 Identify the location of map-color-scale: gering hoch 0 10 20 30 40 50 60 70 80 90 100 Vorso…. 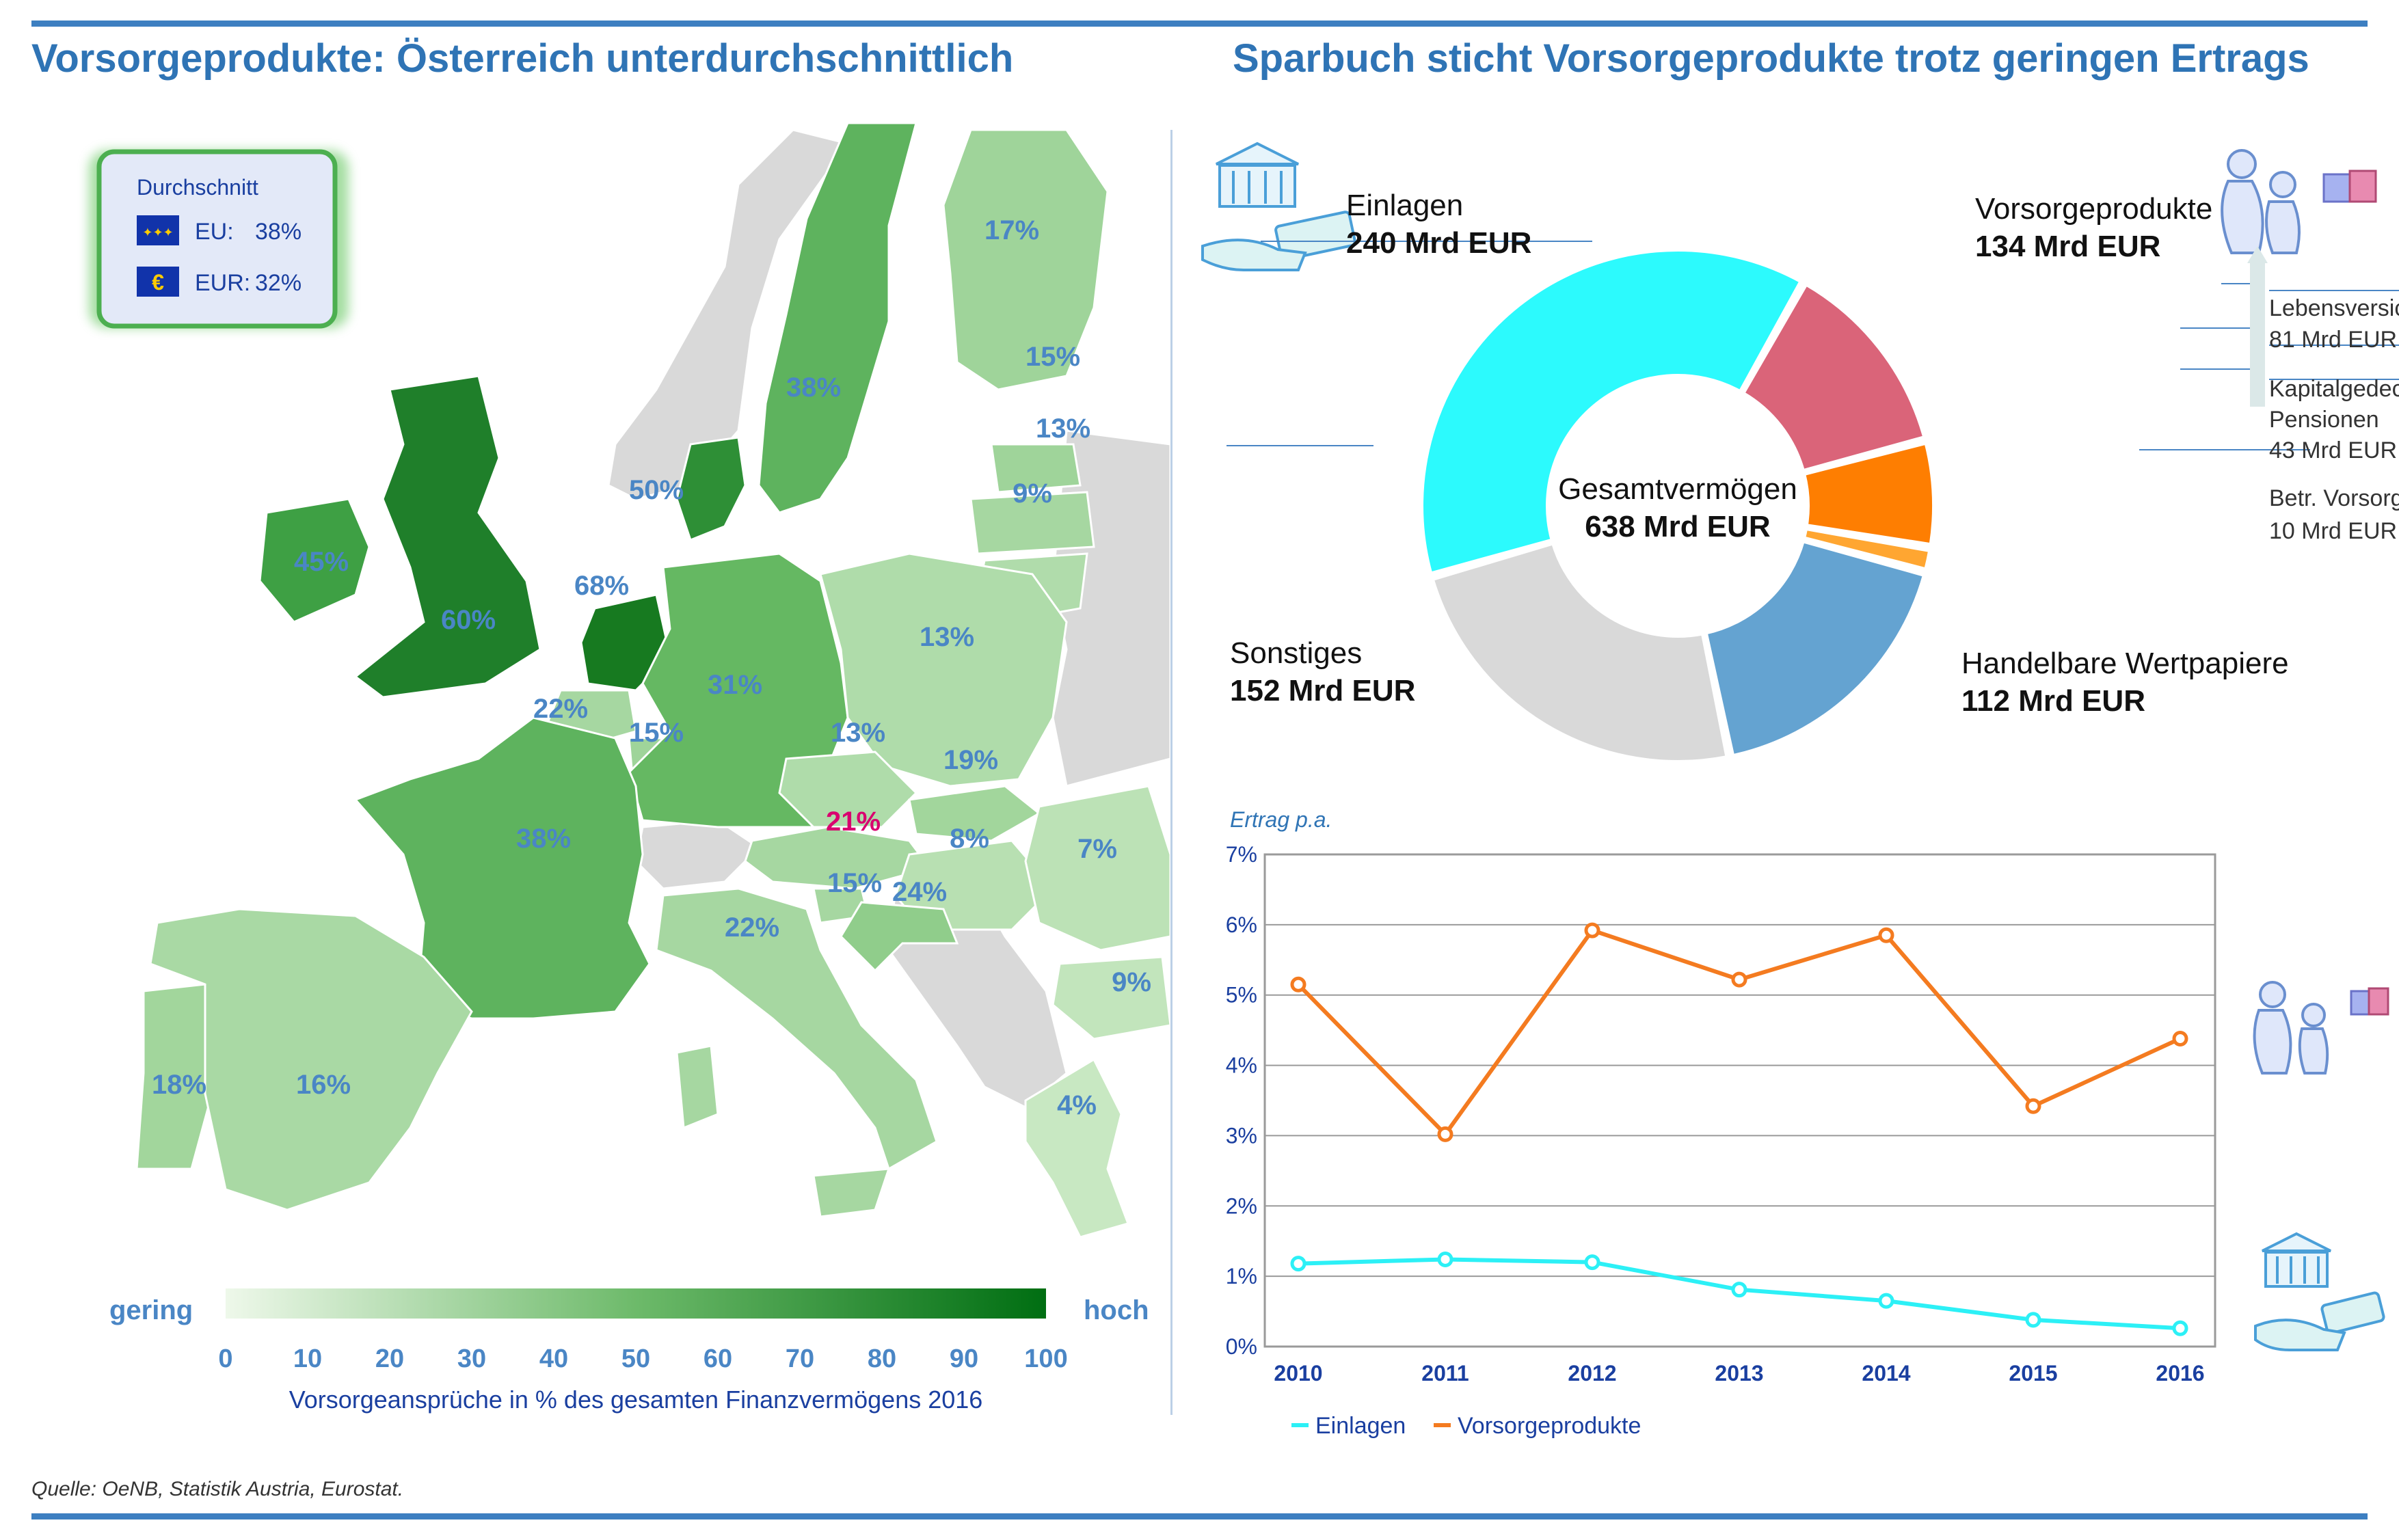
(629, 1351).